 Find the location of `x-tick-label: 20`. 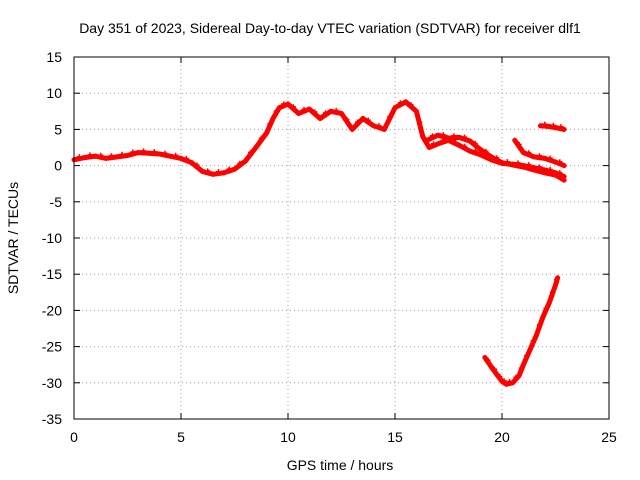

x-tick-label: 20 is located at coordinates (502, 437).